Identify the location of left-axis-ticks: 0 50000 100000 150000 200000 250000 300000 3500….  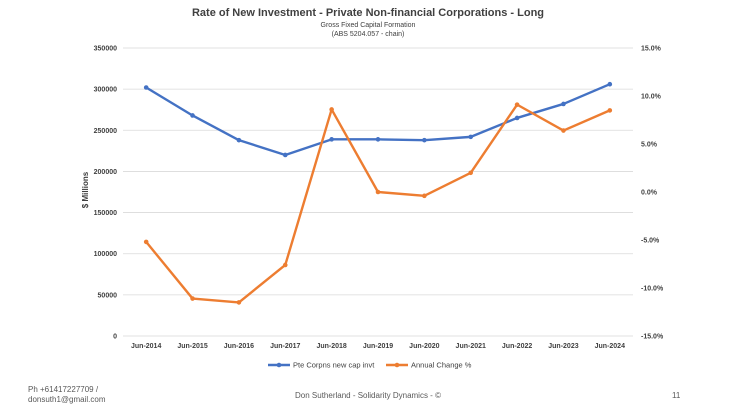
(105, 193).